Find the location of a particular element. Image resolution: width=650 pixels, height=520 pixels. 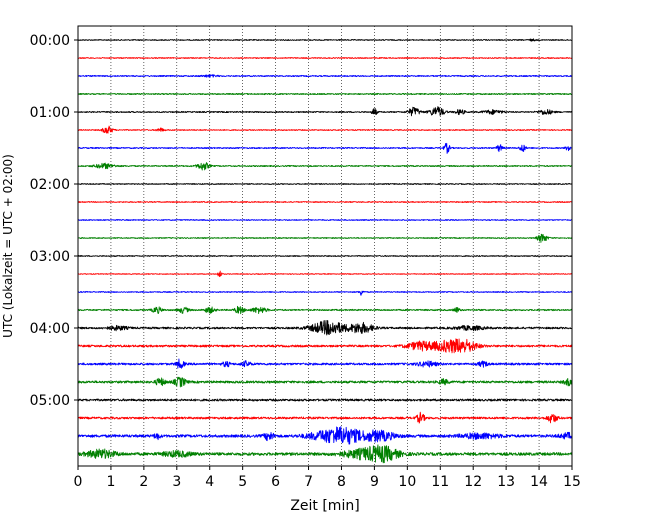

y-tick-label: 00:00 is located at coordinates (50, 41).